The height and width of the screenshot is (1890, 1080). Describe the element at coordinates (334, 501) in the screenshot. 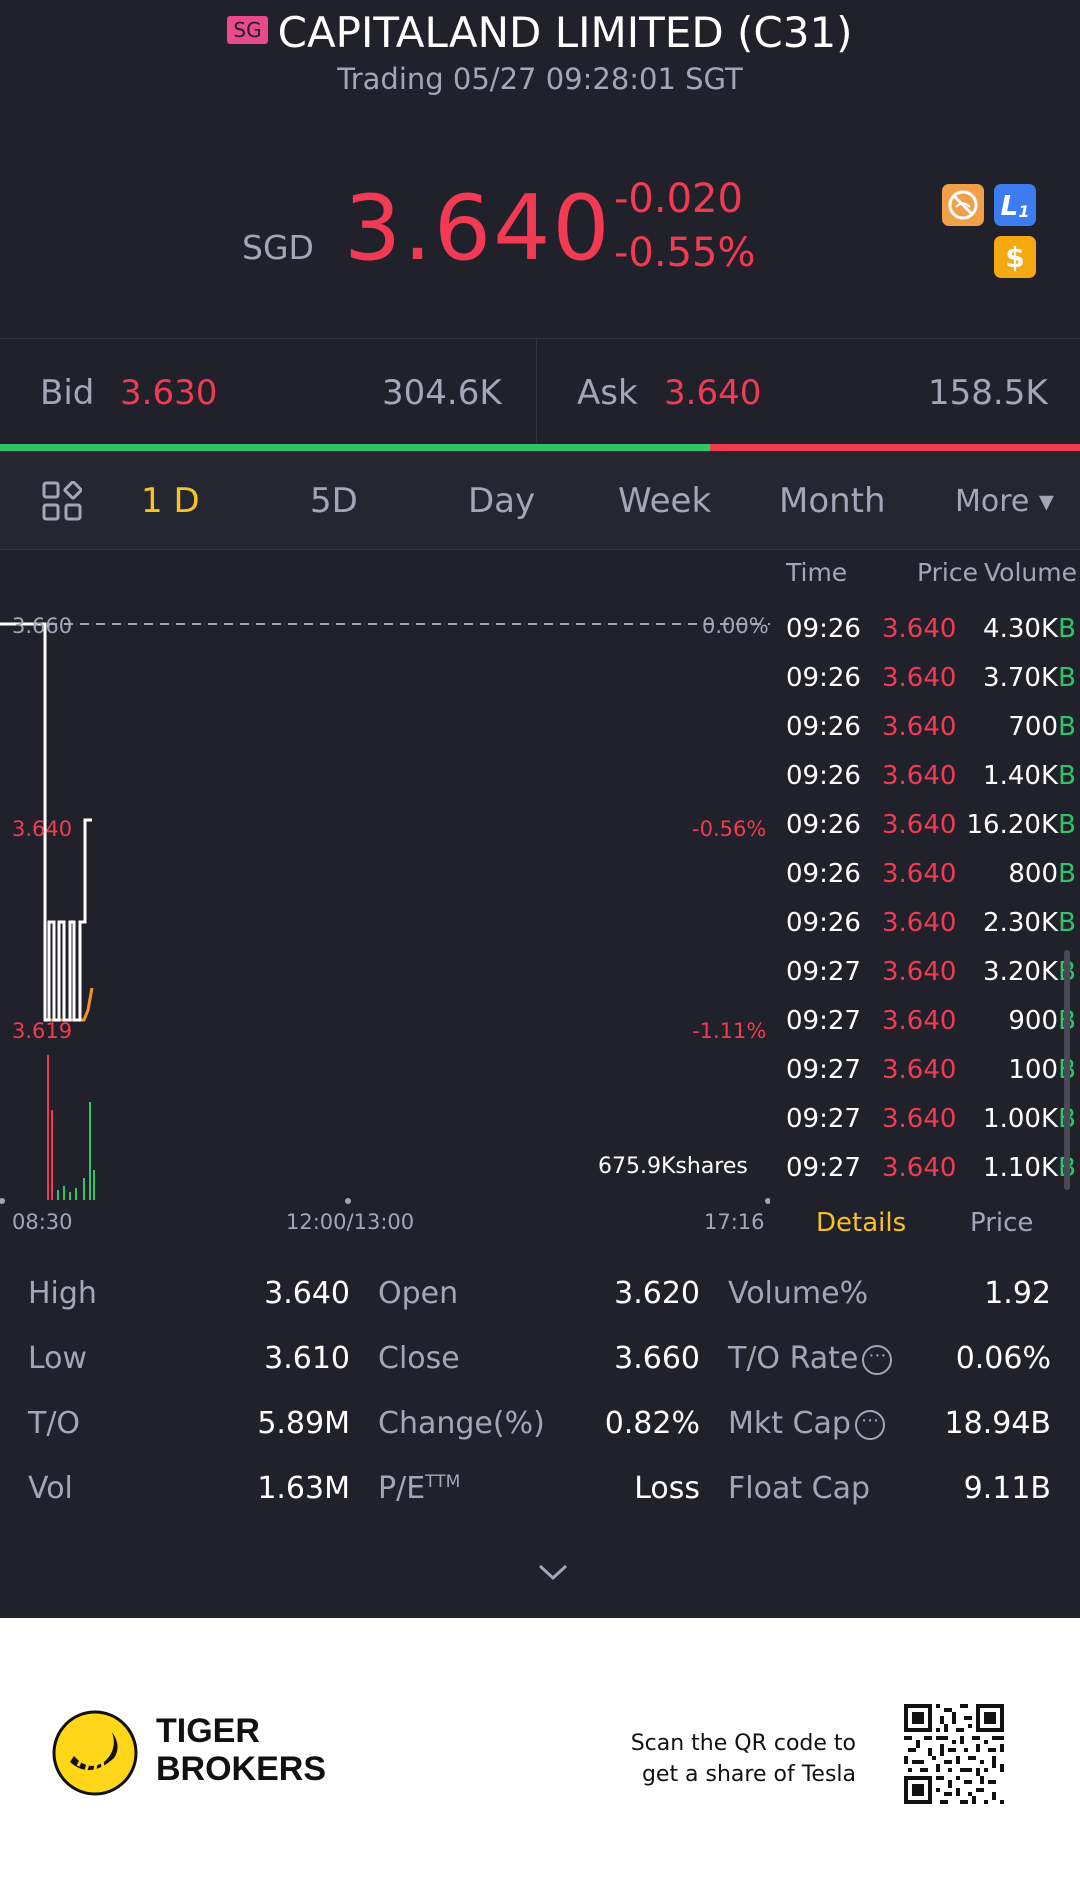

I see `tab-5d: 5D` at that location.